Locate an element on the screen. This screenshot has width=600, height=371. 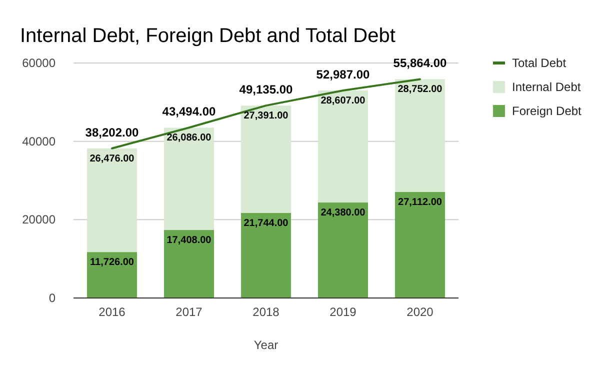
data-label: 26,476.00 is located at coordinates (112, 158).